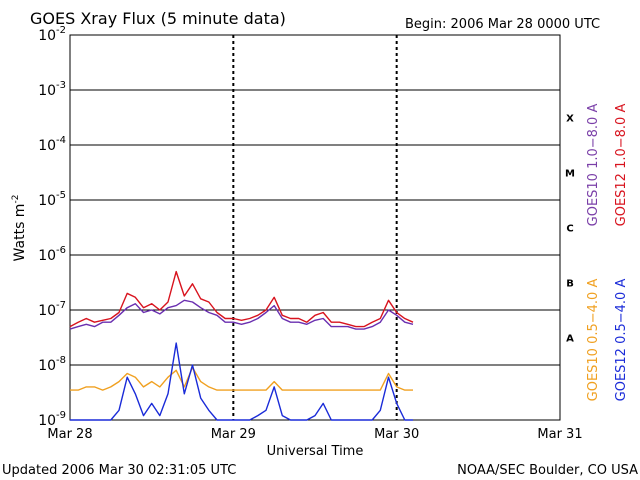  I want to click on legend-long-entry-0: GOES10 1.0−8.0 A, so click(593, 165).